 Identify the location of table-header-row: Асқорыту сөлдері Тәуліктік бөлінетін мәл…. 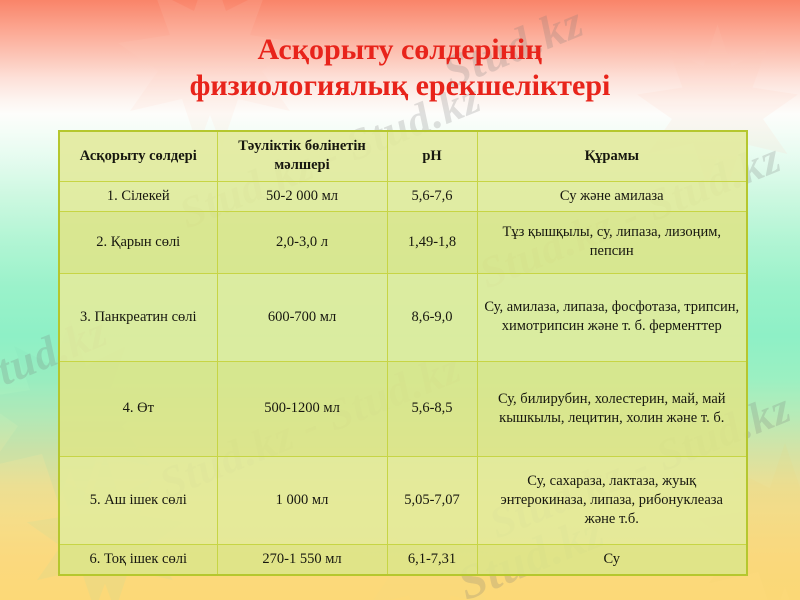
(403, 156).